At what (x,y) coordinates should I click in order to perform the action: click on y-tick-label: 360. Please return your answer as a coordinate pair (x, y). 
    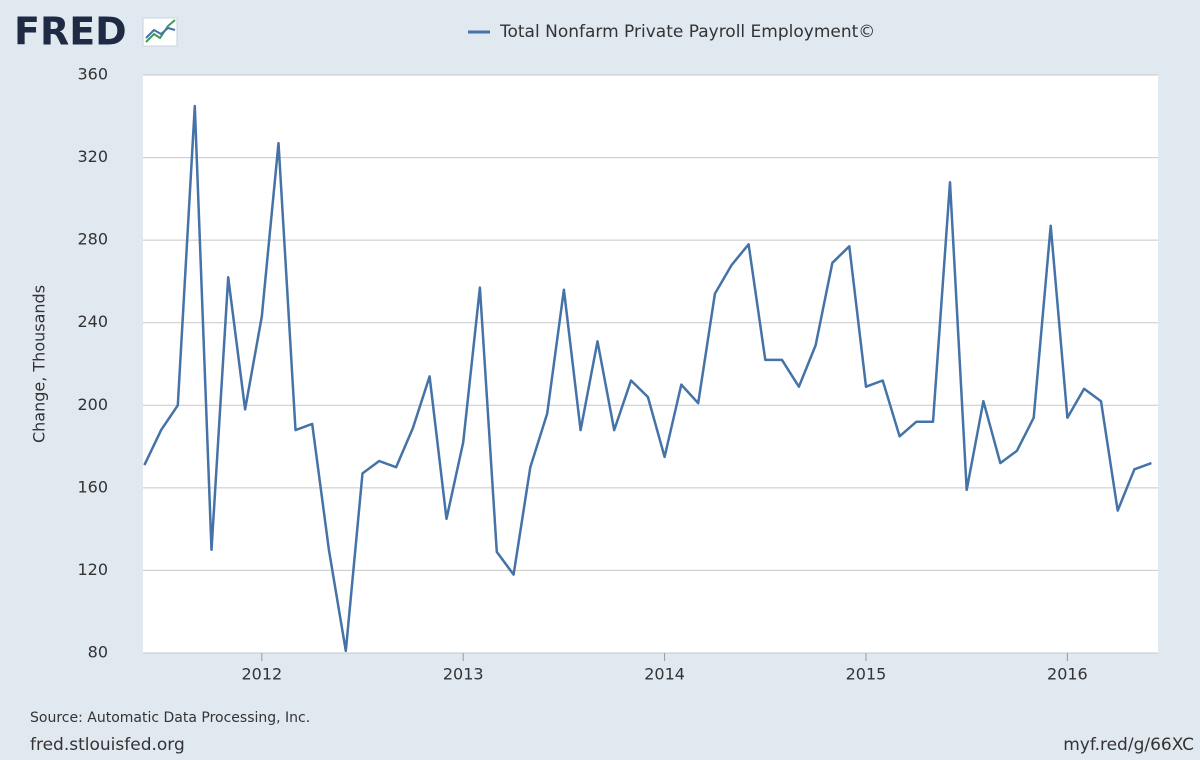
    Looking at the image, I should click on (92, 74).